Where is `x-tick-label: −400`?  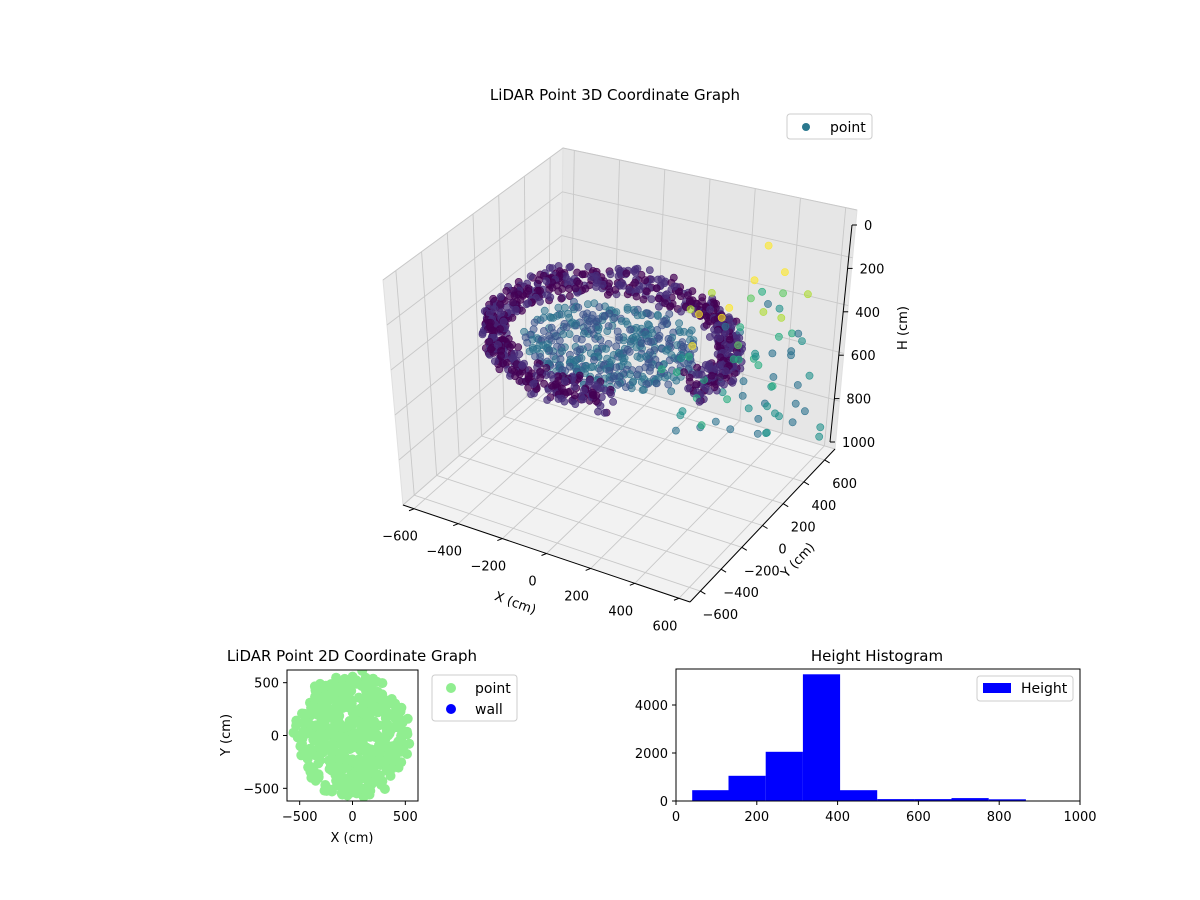 x-tick-label: −400 is located at coordinates (444, 552).